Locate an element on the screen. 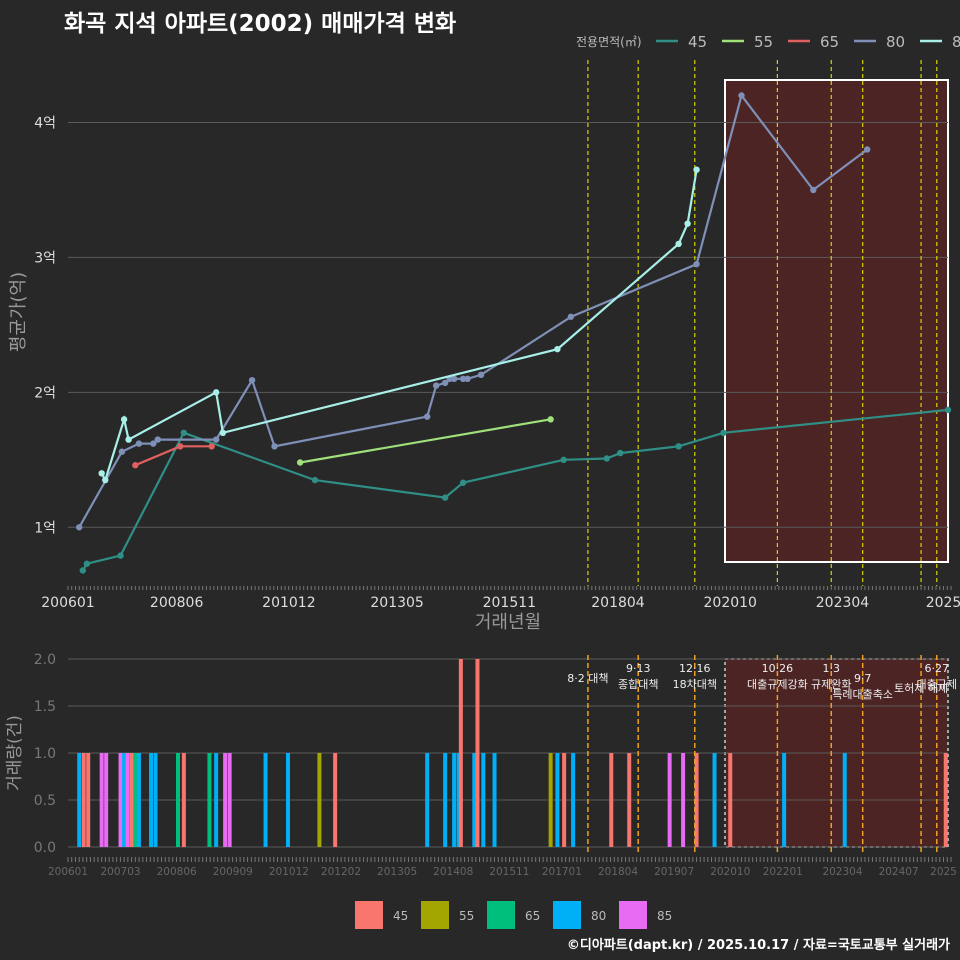 This screenshot has width=960, height=960. price-x-tick-label: 200806 is located at coordinates (177, 603).